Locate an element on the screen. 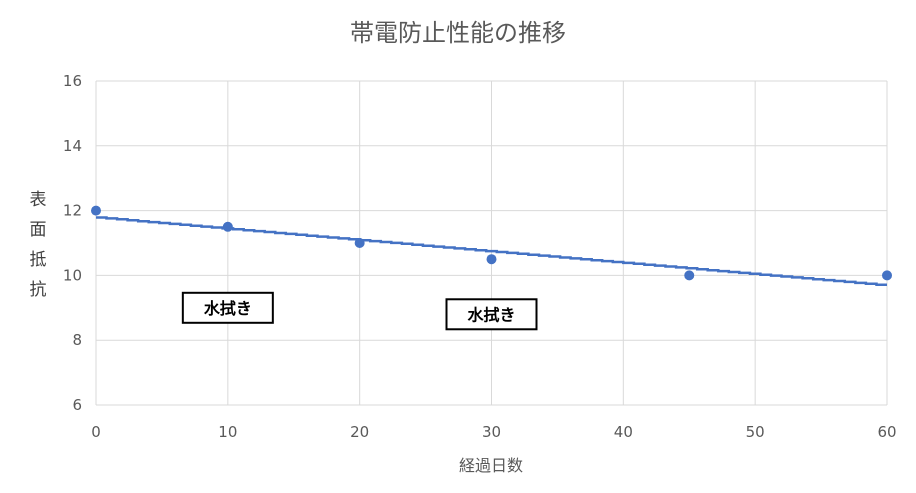  y-tick-labels: 6 8 10 12 14 16 is located at coordinates (72, 243).